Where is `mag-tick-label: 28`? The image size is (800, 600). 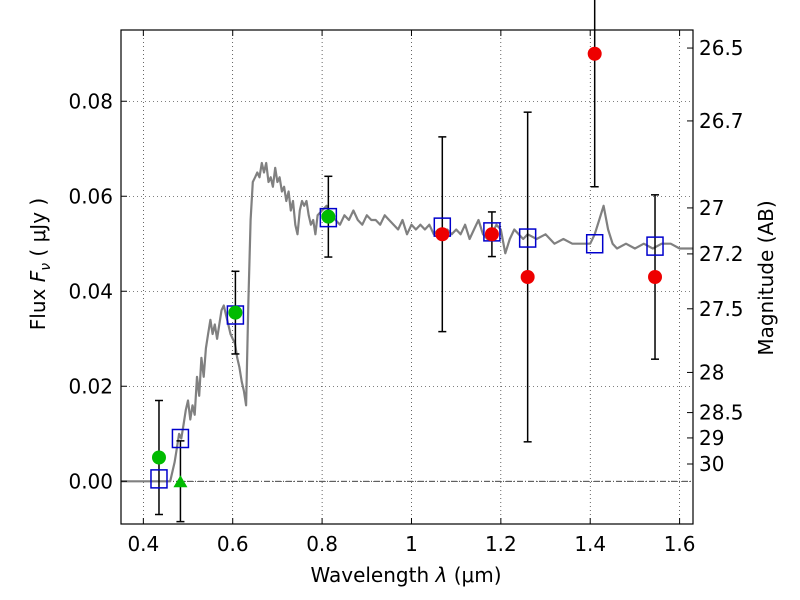 mag-tick-label: 28 is located at coordinates (711, 372).